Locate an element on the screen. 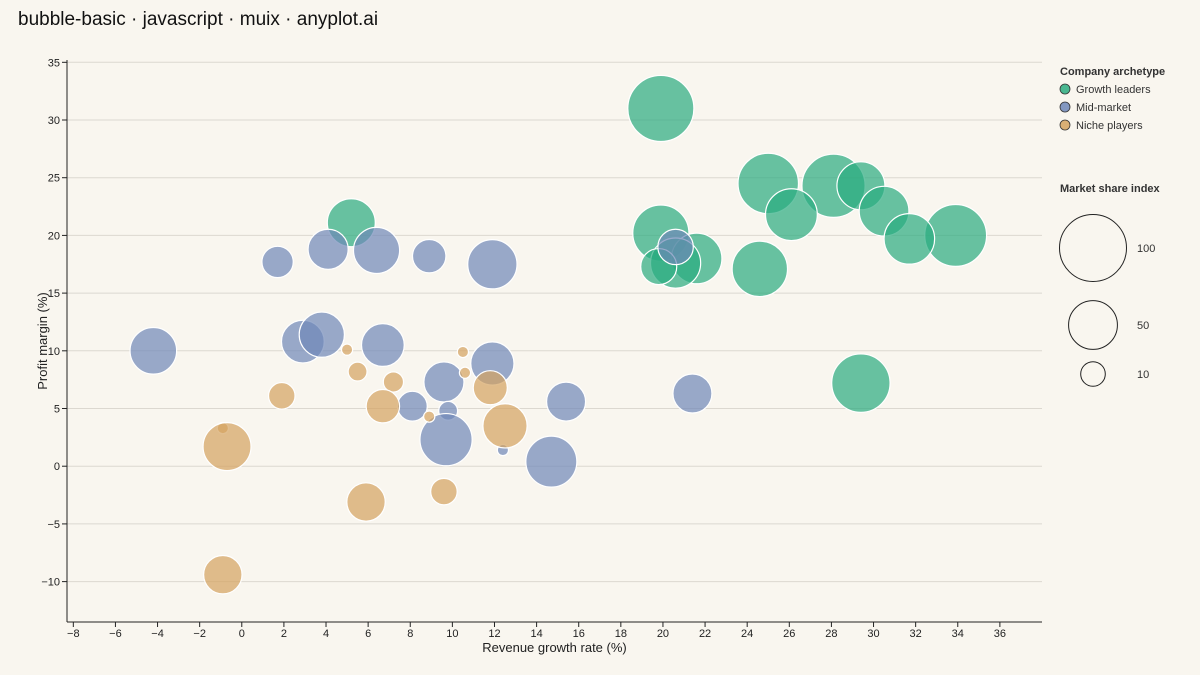 The image size is (1200, 675). x-tick-label: 22 is located at coordinates (705, 634).